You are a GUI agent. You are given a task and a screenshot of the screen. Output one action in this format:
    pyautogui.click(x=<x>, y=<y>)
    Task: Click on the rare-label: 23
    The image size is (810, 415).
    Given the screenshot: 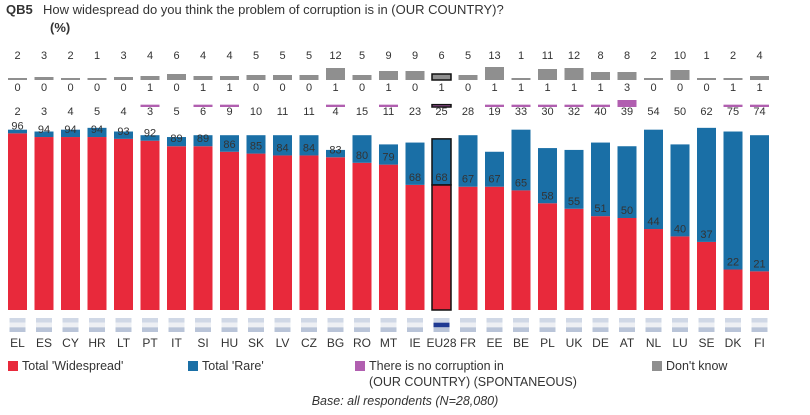 What is the action you would take?
    pyautogui.click(x=415, y=112)
    